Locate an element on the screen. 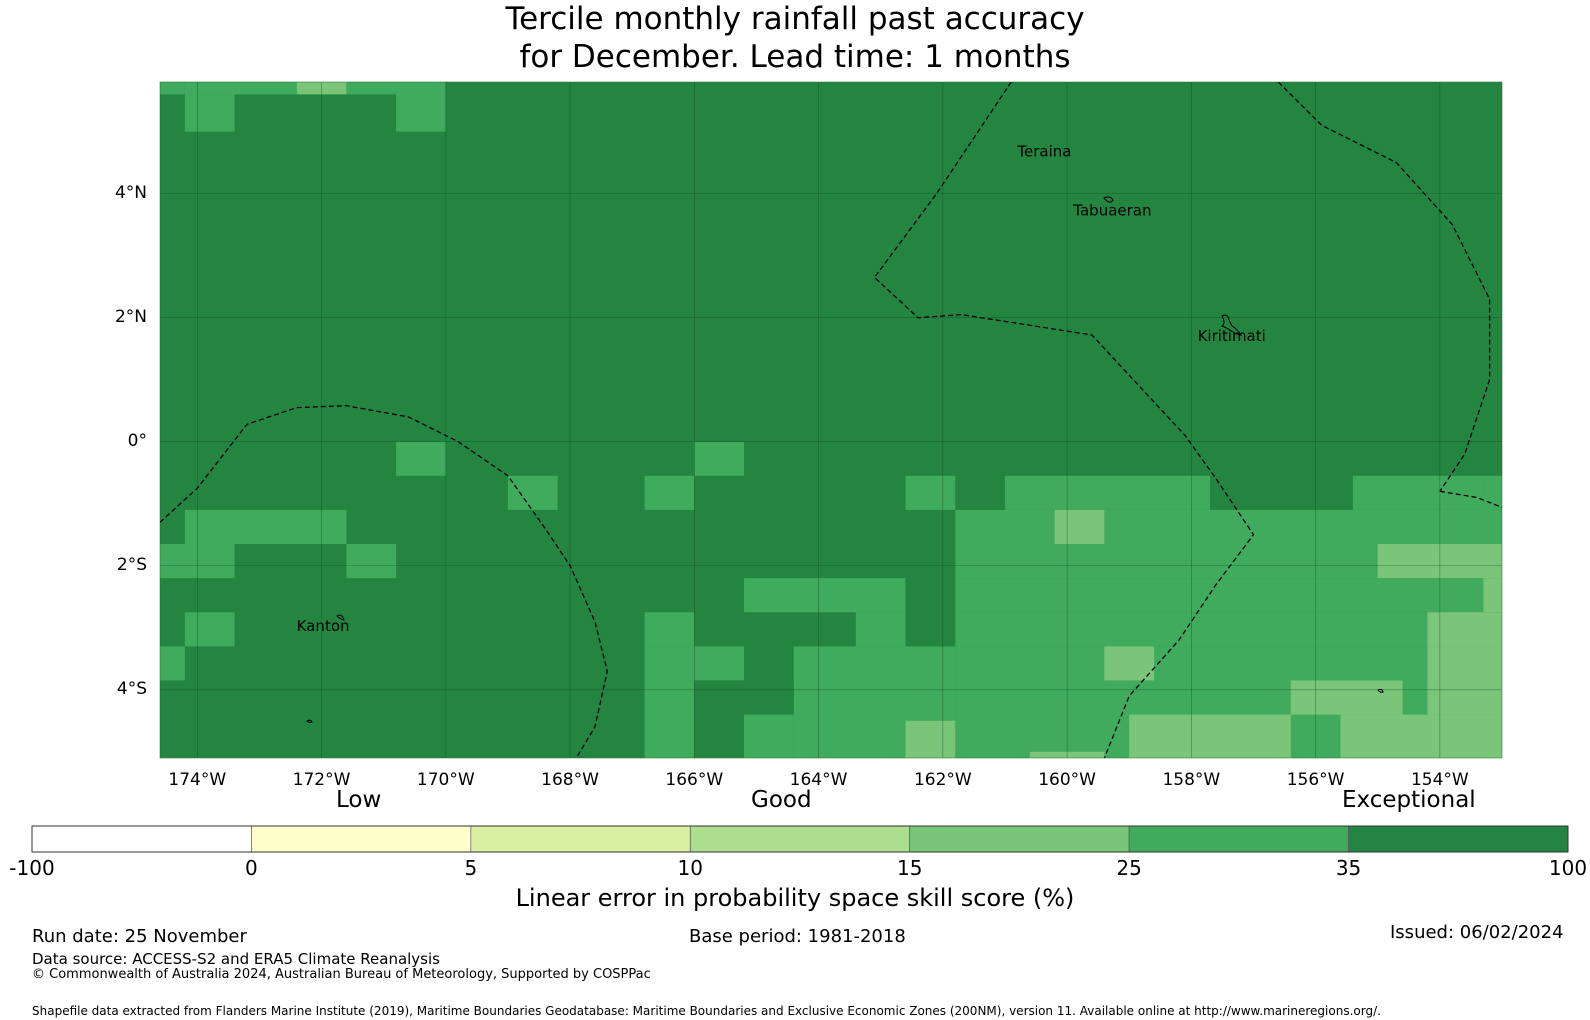  lon-label: 166°W is located at coordinates (694, 780).